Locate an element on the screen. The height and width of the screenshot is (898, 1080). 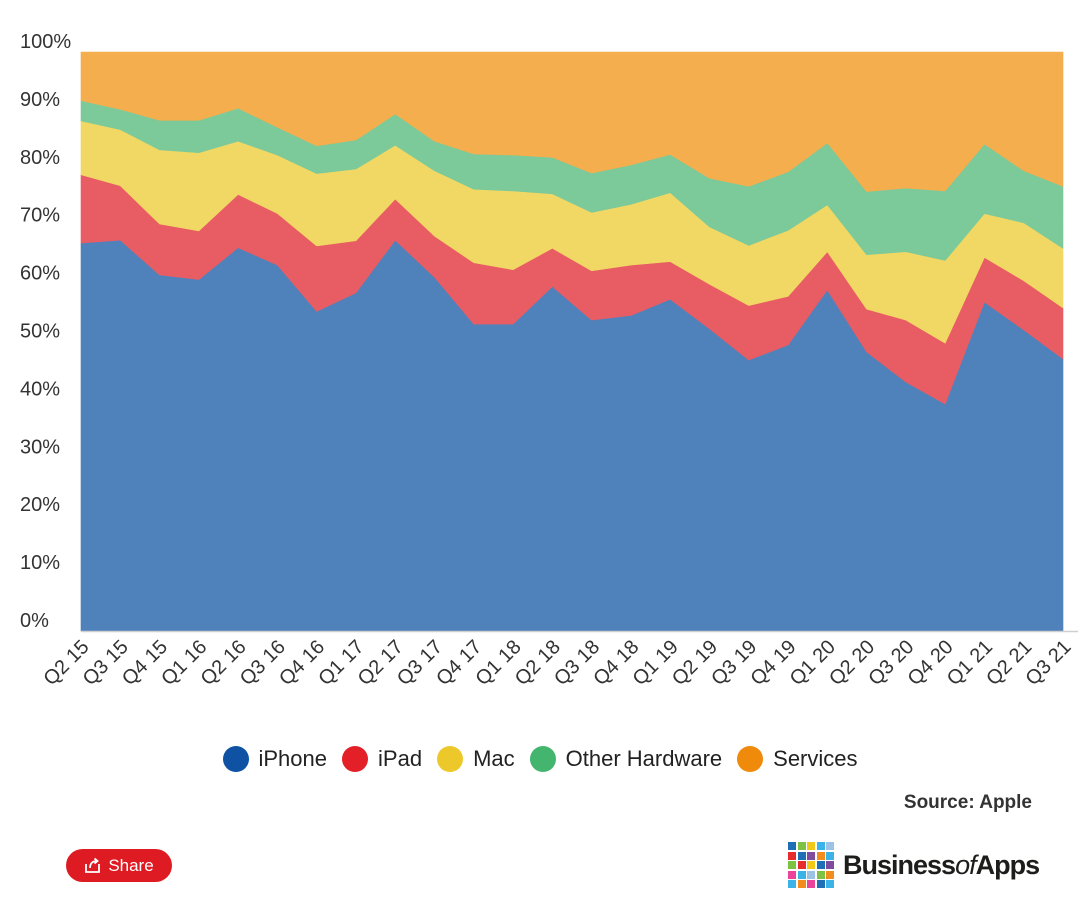
legend-label: iPad is located at coordinates (400, 758).